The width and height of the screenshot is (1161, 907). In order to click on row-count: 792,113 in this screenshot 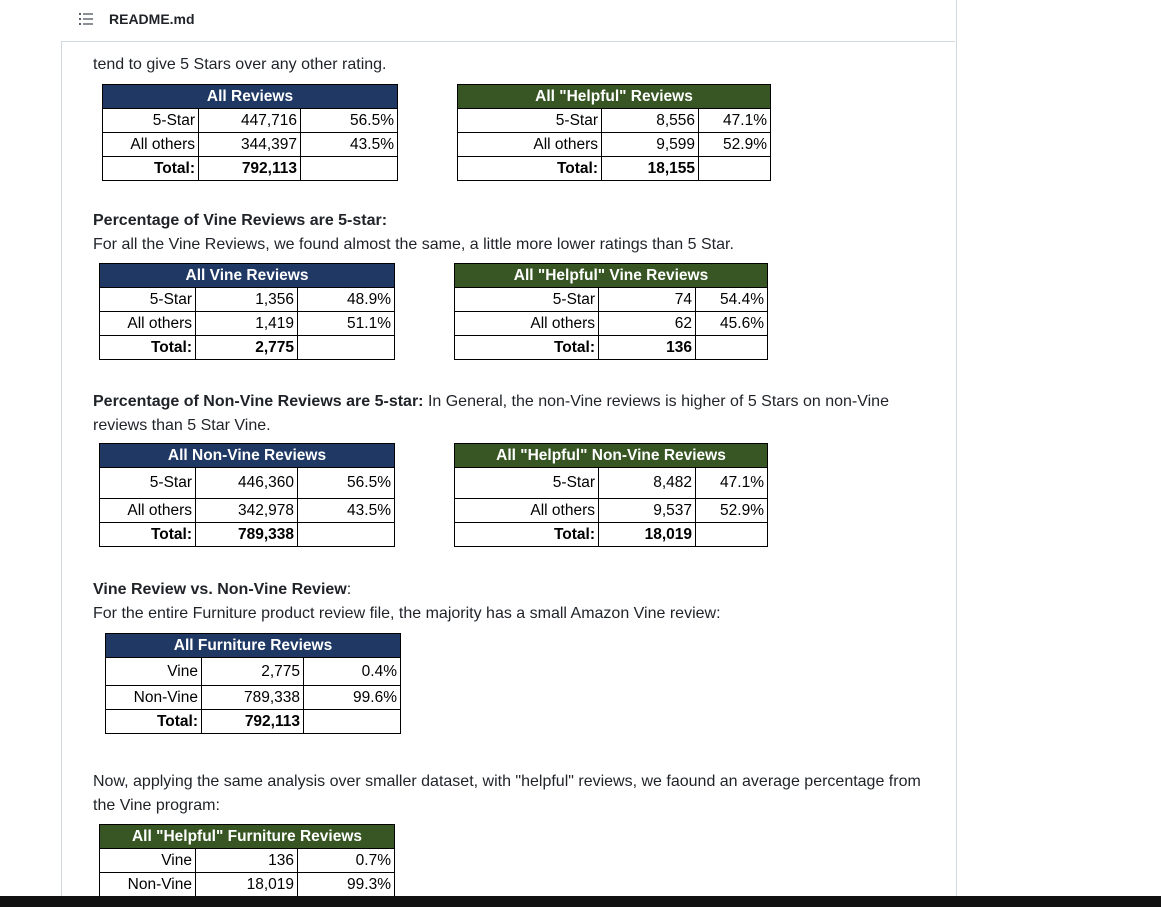, I will do `click(252, 721)`.